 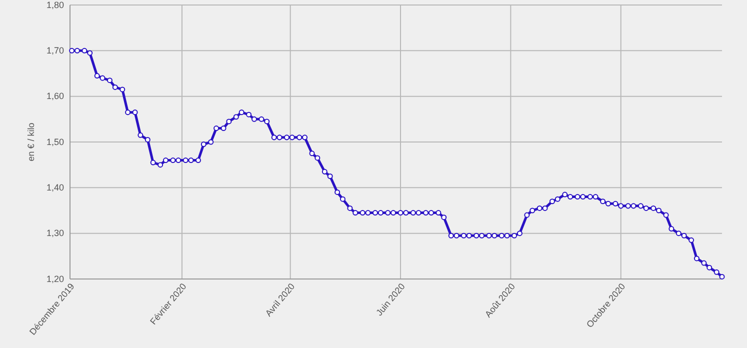 What do you see at coordinates (55, 233) in the screenshot?
I see `y-tick-label: 1,30` at bounding box center [55, 233].